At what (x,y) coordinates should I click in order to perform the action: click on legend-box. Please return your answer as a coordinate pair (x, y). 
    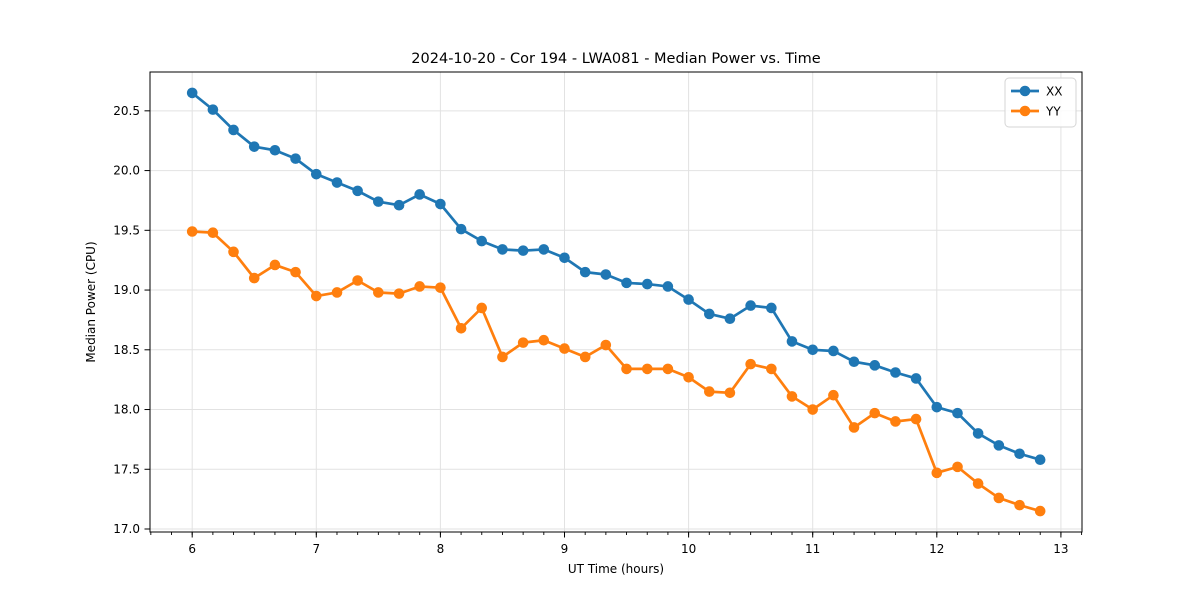
    Looking at the image, I should click on (1040, 102).